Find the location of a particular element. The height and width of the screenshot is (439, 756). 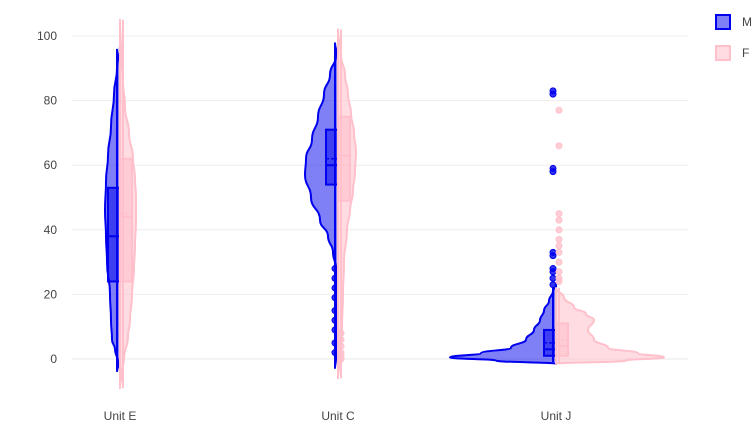

x-axis-ticks: Unit E Unit C Unit J is located at coordinates (338, 416).